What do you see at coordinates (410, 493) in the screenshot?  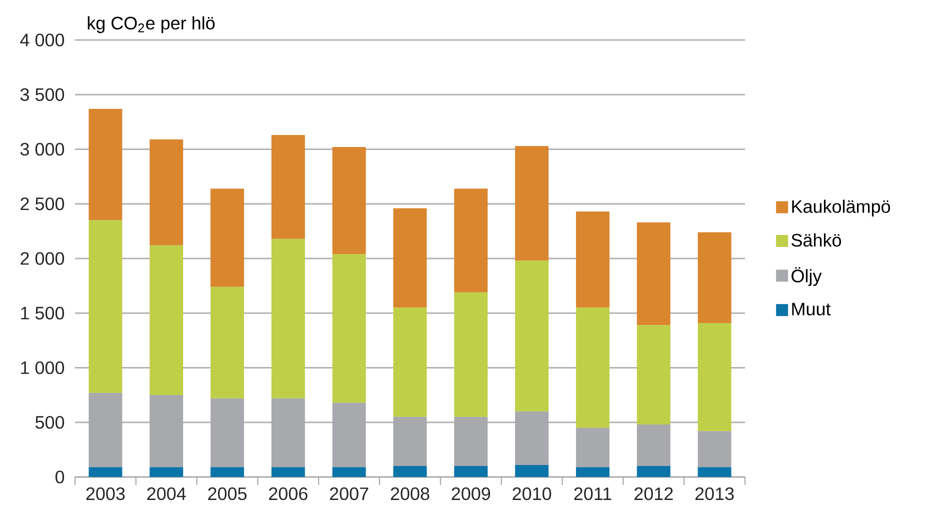 I see `x-tick-label: 2008` at bounding box center [410, 493].